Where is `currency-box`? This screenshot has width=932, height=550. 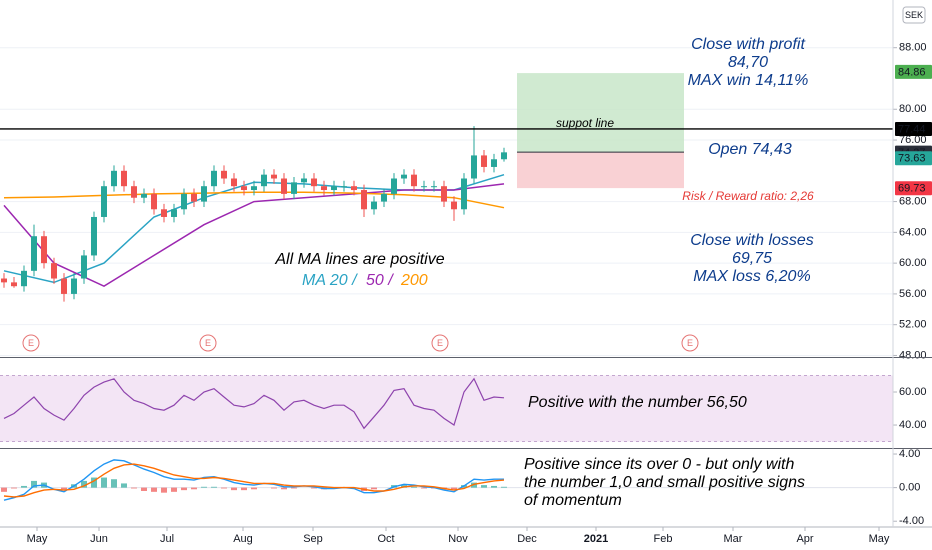
currency-box is located at coordinates (914, 15).